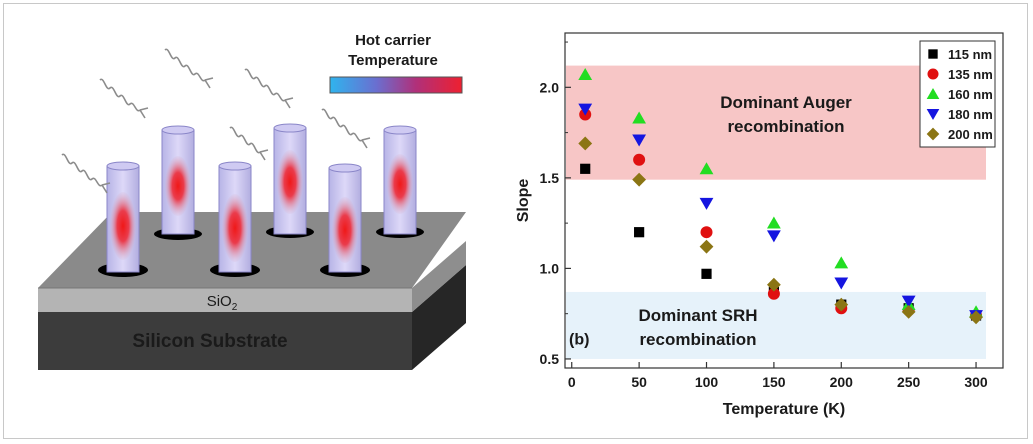 This screenshot has width=1033, height=444. Describe the element at coordinates (786, 102) in the screenshot. I see `region-label: Dominant Auger` at that location.